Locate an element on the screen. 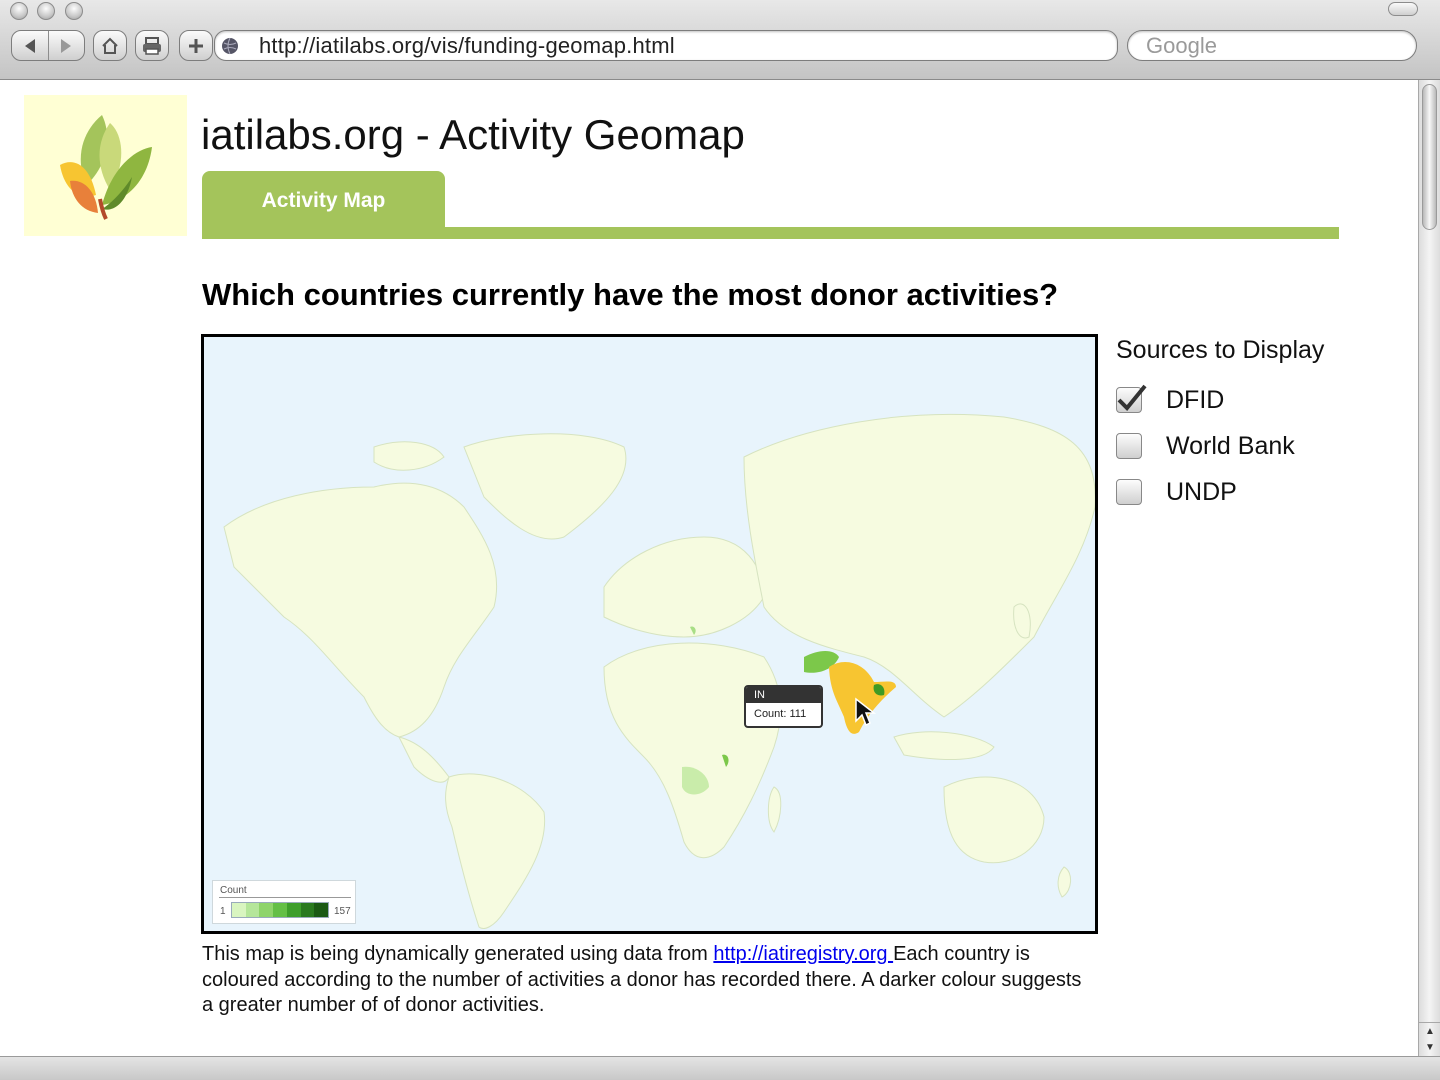 The width and height of the screenshot is (1440, 1080). legend-gradient is located at coordinates (280, 910).